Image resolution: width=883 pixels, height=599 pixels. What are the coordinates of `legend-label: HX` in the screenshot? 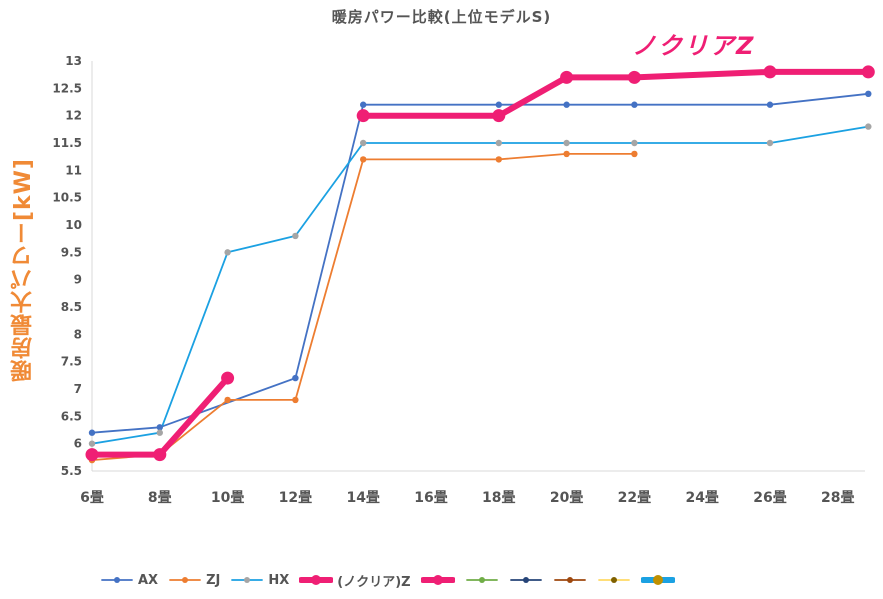 It's located at (279, 580).